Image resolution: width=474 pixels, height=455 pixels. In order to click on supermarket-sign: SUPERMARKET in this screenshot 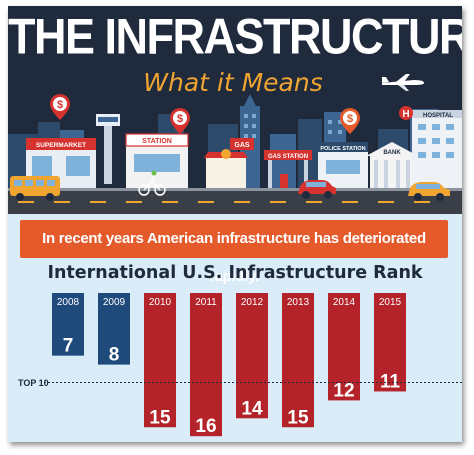, I will do `click(61, 145)`.